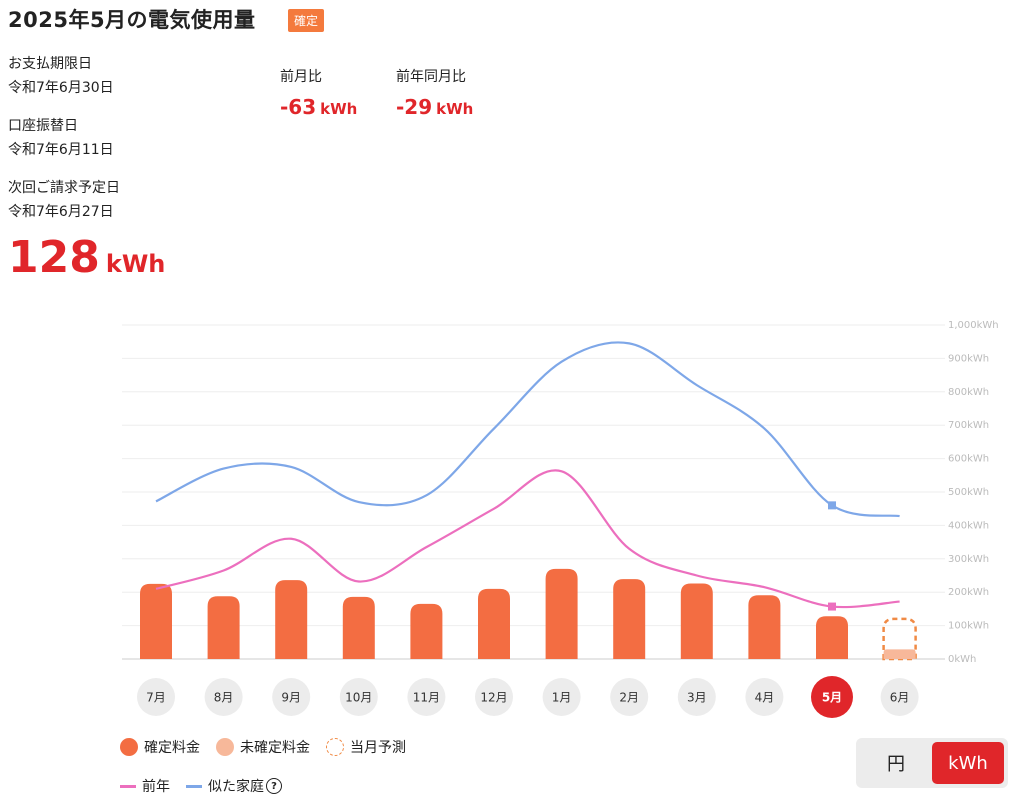 Image resolution: width=1024 pixels, height=798 pixels. I want to click on y-tick-label: 600kWh, so click(968, 459).